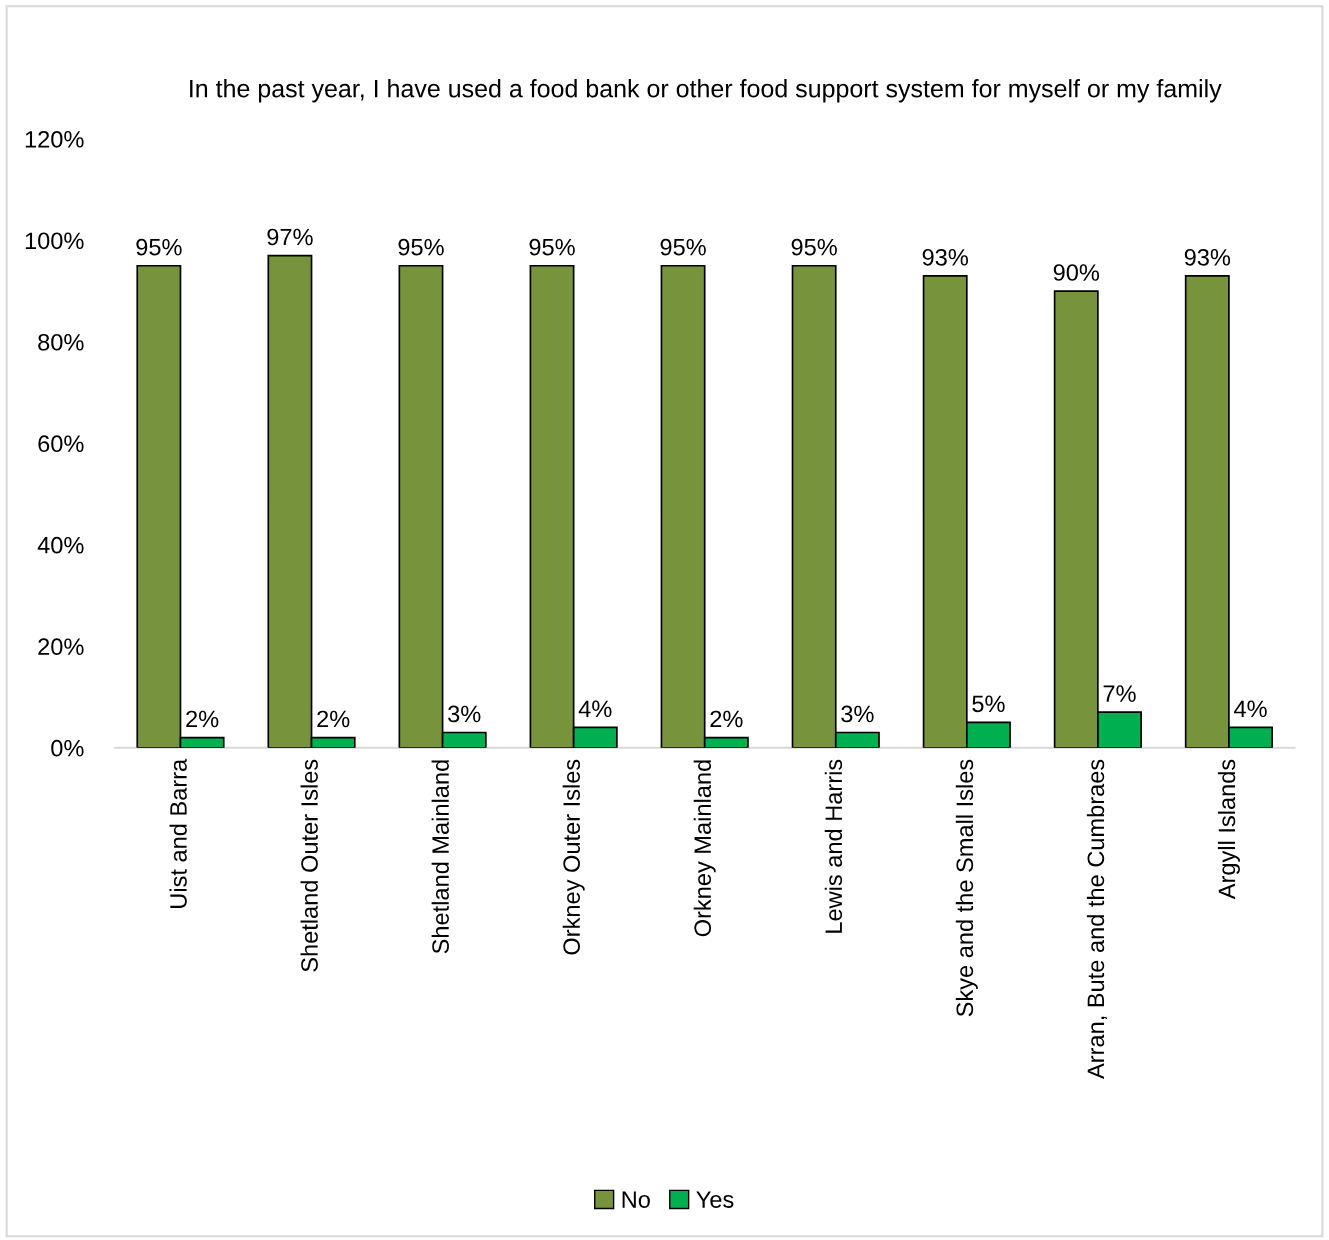 The image size is (1329, 1240). What do you see at coordinates (61, 444) in the screenshot?
I see `y-tick-label: 60%` at bounding box center [61, 444].